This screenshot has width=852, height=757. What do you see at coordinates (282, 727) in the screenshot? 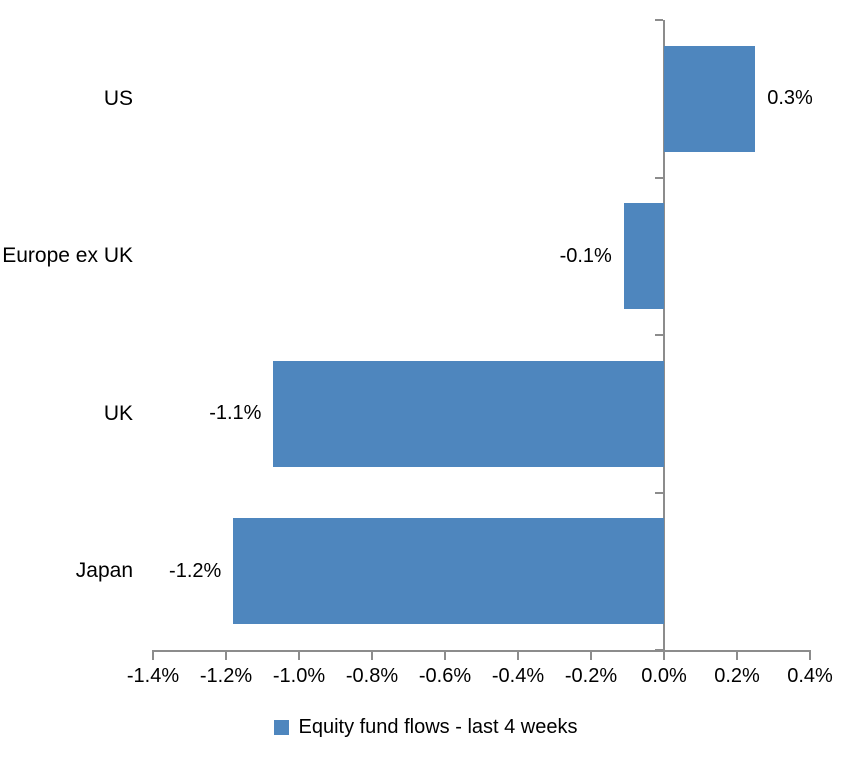
I see `legend-marker-icon` at bounding box center [282, 727].